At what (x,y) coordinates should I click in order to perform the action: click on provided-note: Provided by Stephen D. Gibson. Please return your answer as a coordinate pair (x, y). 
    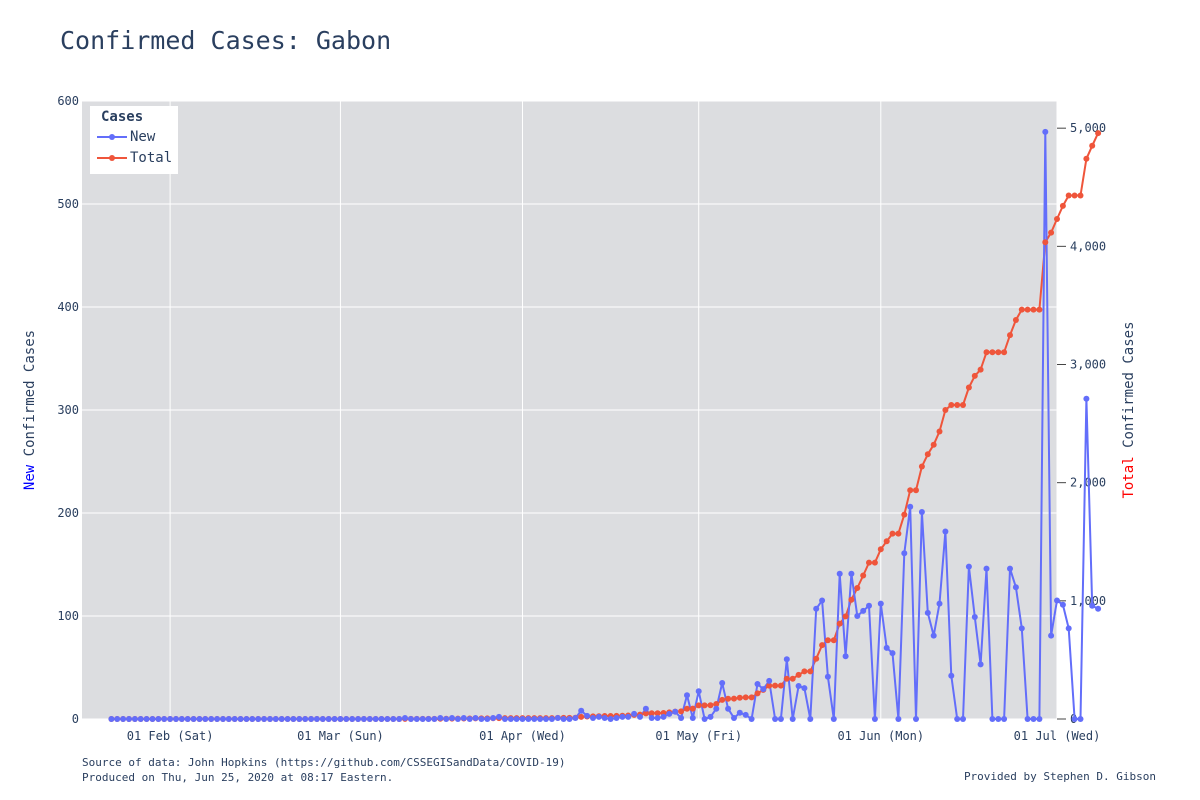
    Looking at the image, I should click on (1059, 776).